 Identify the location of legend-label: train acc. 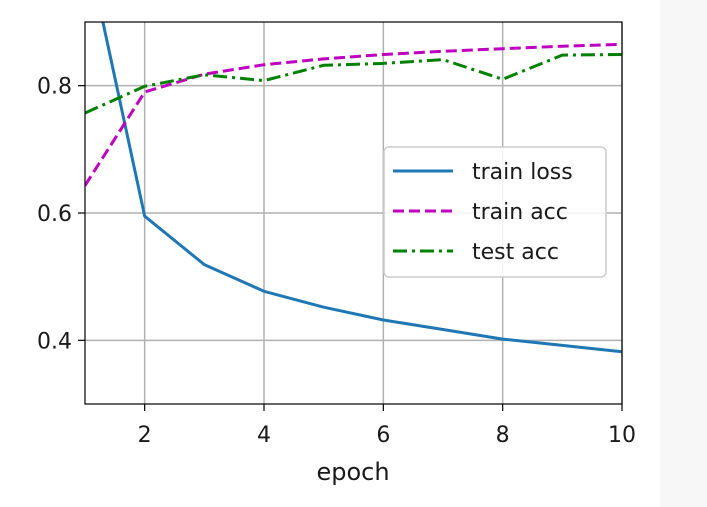
(520, 212).